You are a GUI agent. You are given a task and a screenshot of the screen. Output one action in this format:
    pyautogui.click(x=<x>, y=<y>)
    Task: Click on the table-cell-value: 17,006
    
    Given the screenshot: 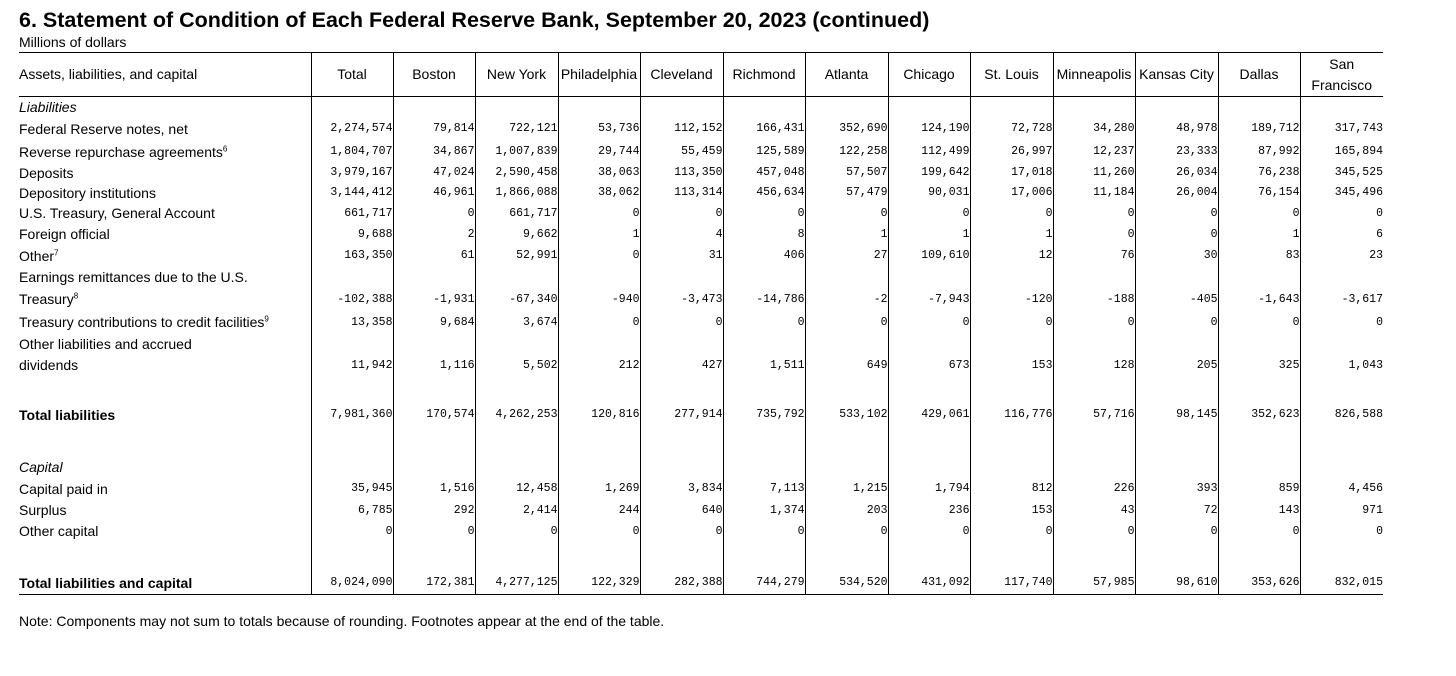 What is the action you would take?
    pyautogui.click(x=1011, y=192)
    